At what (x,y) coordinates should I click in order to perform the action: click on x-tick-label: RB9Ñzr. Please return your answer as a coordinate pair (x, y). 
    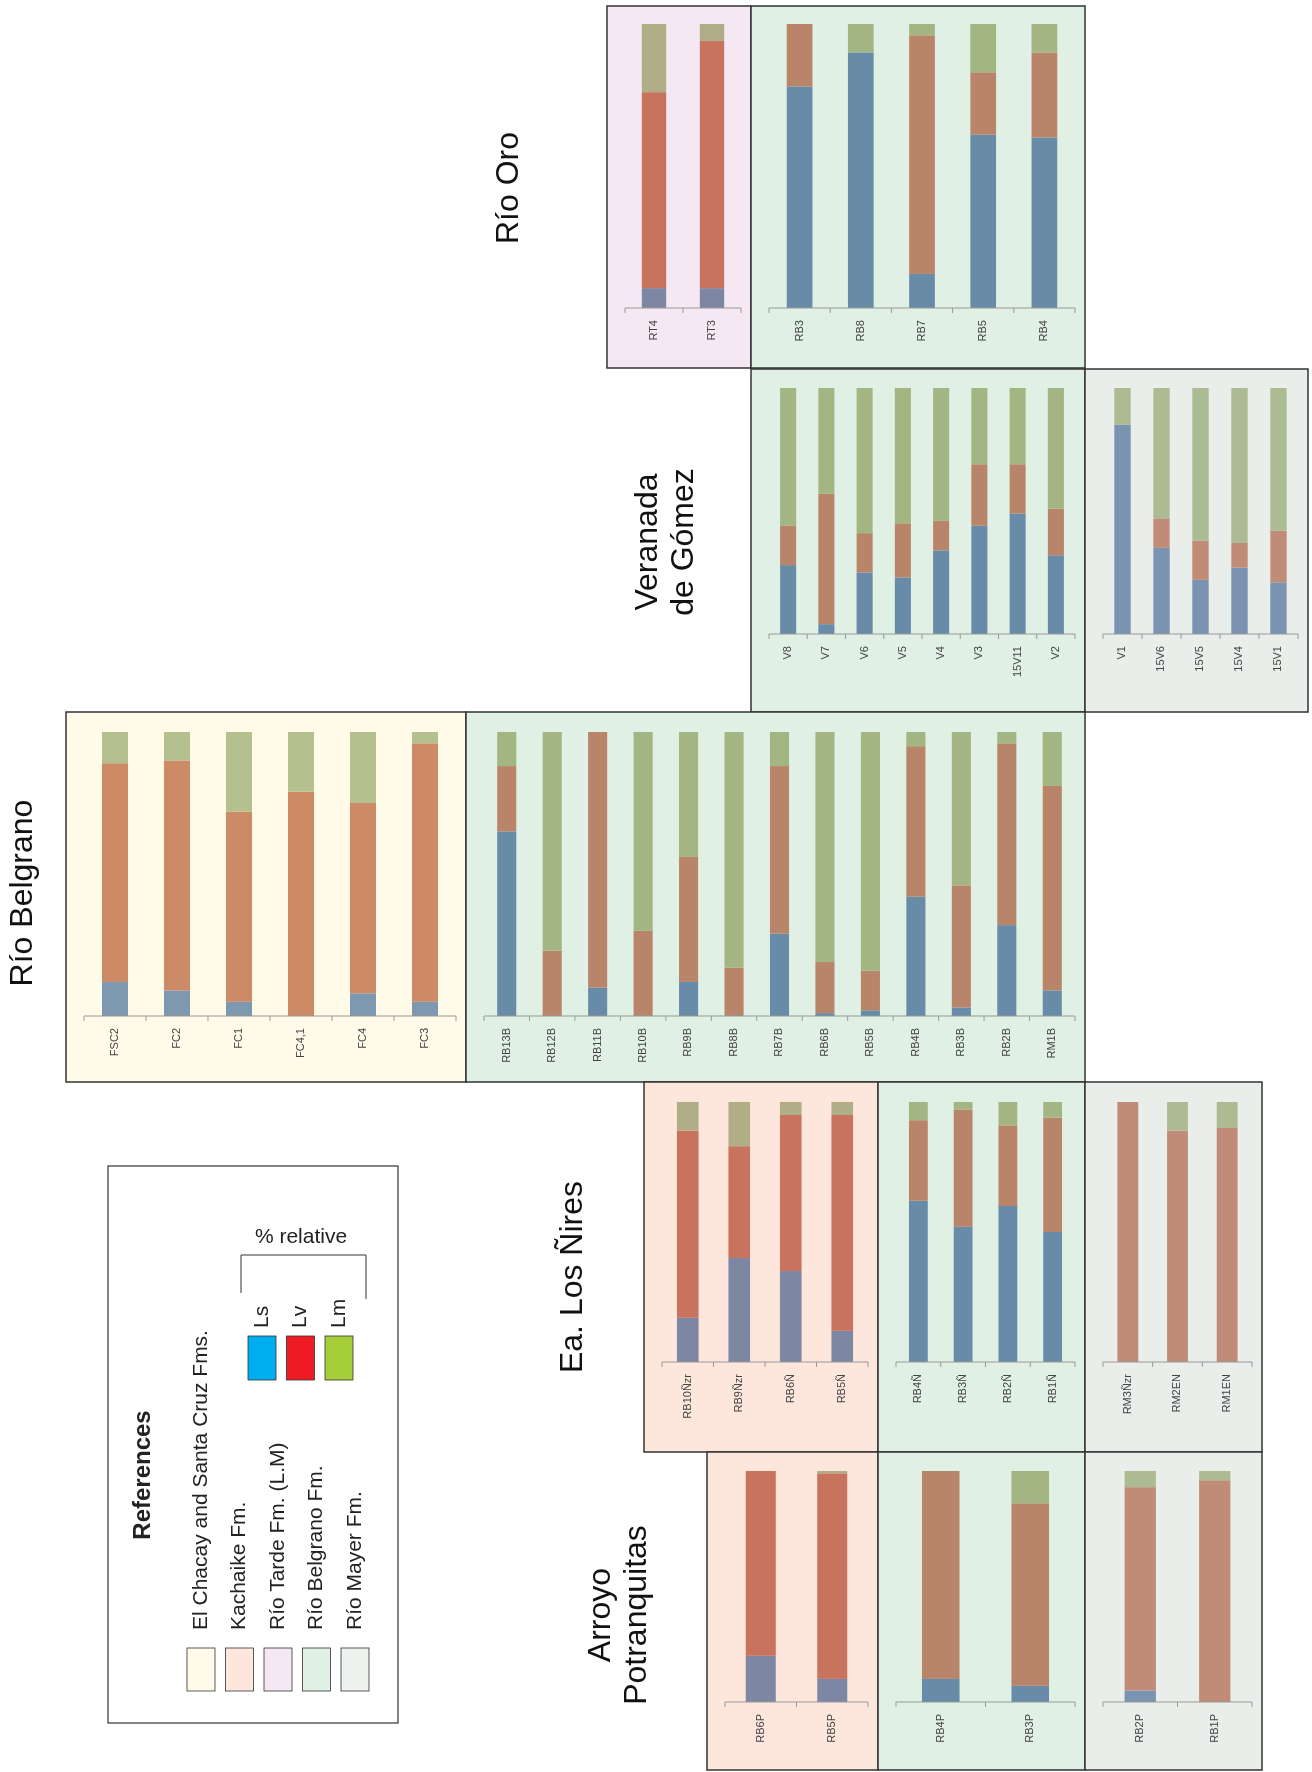
    Looking at the image, I should click on (738, 1393).